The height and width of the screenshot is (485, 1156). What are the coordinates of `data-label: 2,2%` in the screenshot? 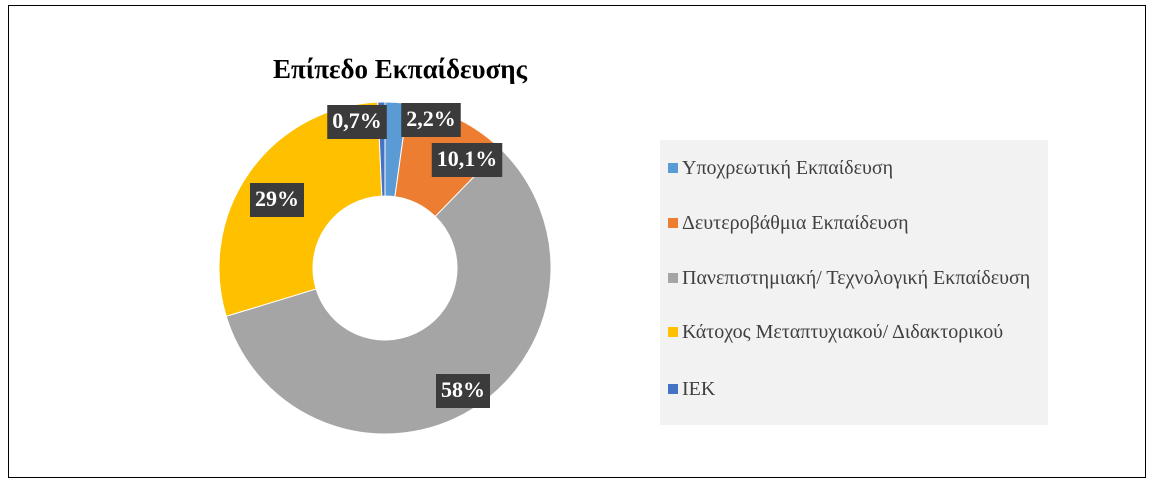 It's located at (431, 118).